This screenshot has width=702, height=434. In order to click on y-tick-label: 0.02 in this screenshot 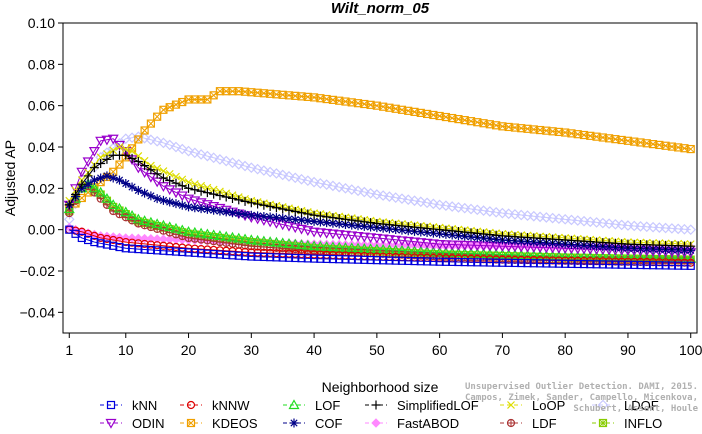, I will do `click(41, 188)`.